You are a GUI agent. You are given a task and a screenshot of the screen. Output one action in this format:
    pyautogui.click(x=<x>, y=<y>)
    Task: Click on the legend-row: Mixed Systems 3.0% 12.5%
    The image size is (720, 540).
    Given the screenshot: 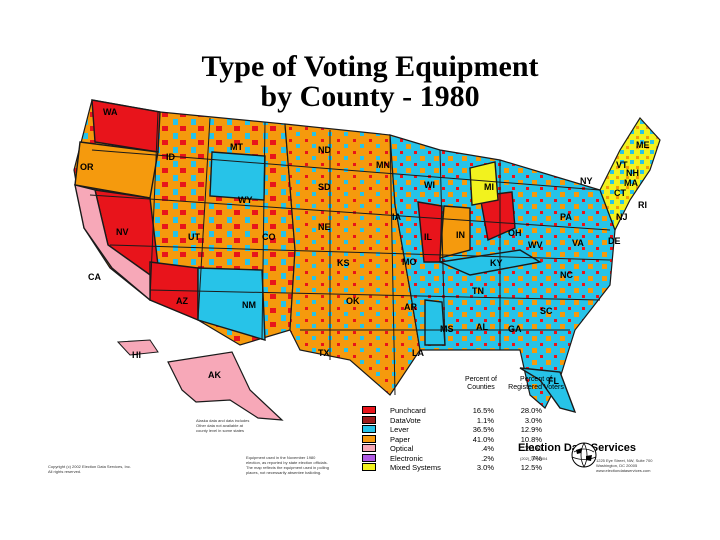 What is the action you would take?
    pyautogui.click(x=482, y=467)
    